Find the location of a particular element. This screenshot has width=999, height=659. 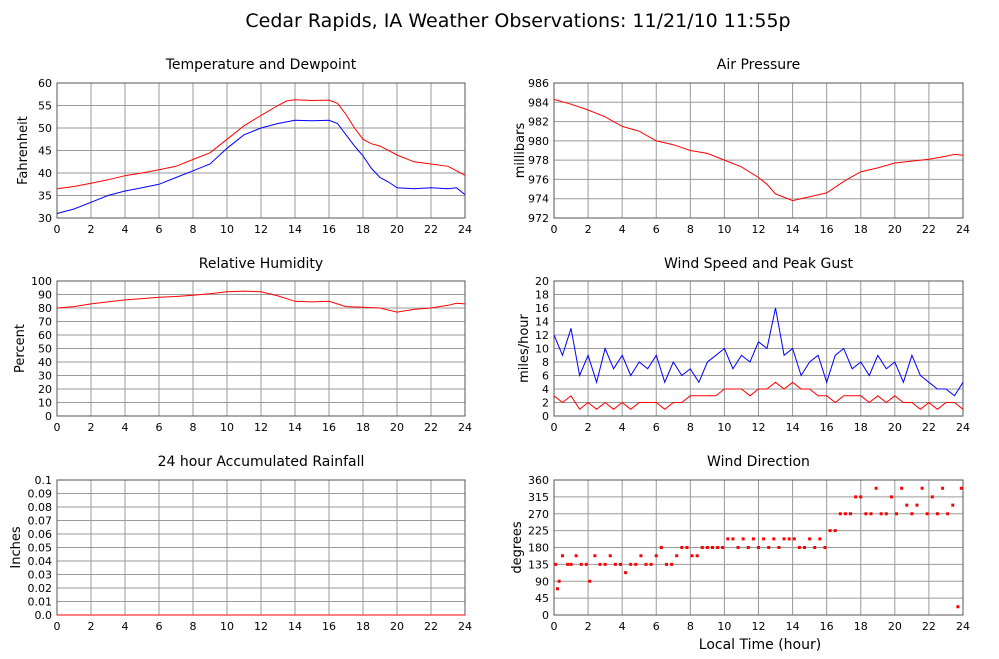

wind-y-tick-label: 6 is located at coordinates (545, 376).